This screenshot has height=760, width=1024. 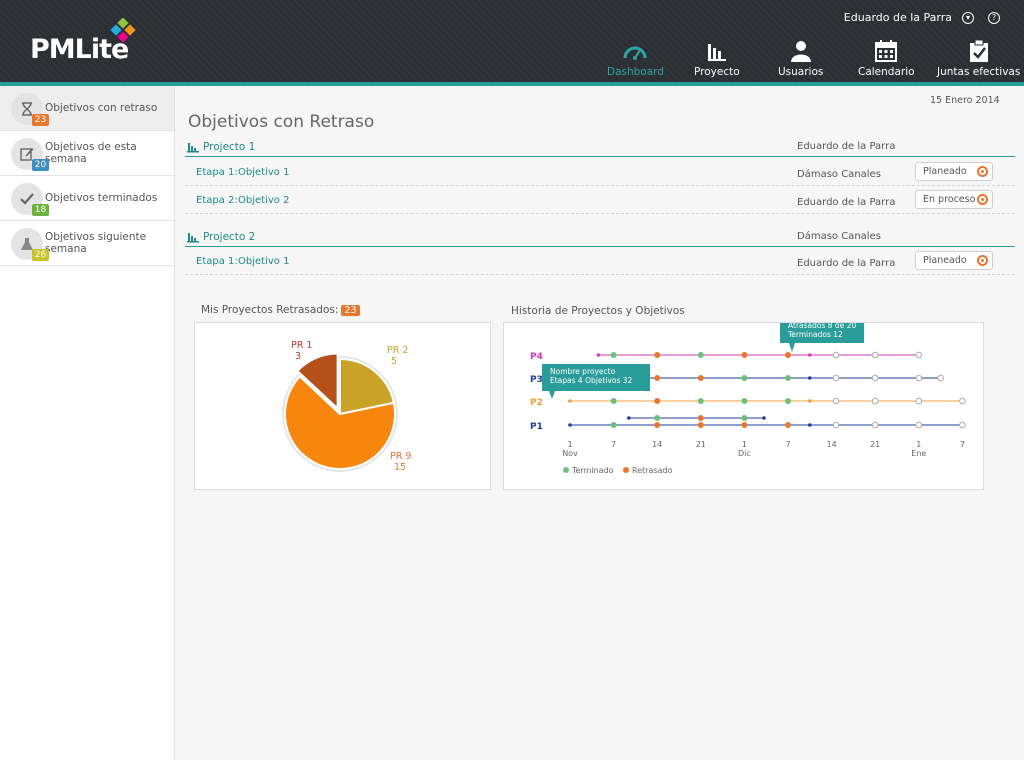 What do you see at coordinates (394, 361) in the screenshot?
I see `pie-slice-value: 5` at bounding box center [394, 361].